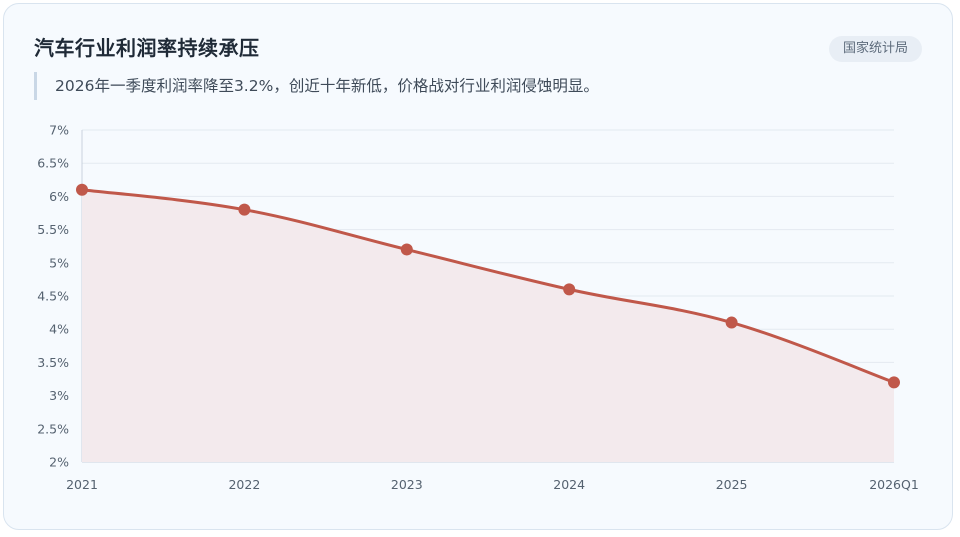  Describe the element at coordinates (732, 484) in the screenshot. I see `x-tick-label: 2025` at that location.